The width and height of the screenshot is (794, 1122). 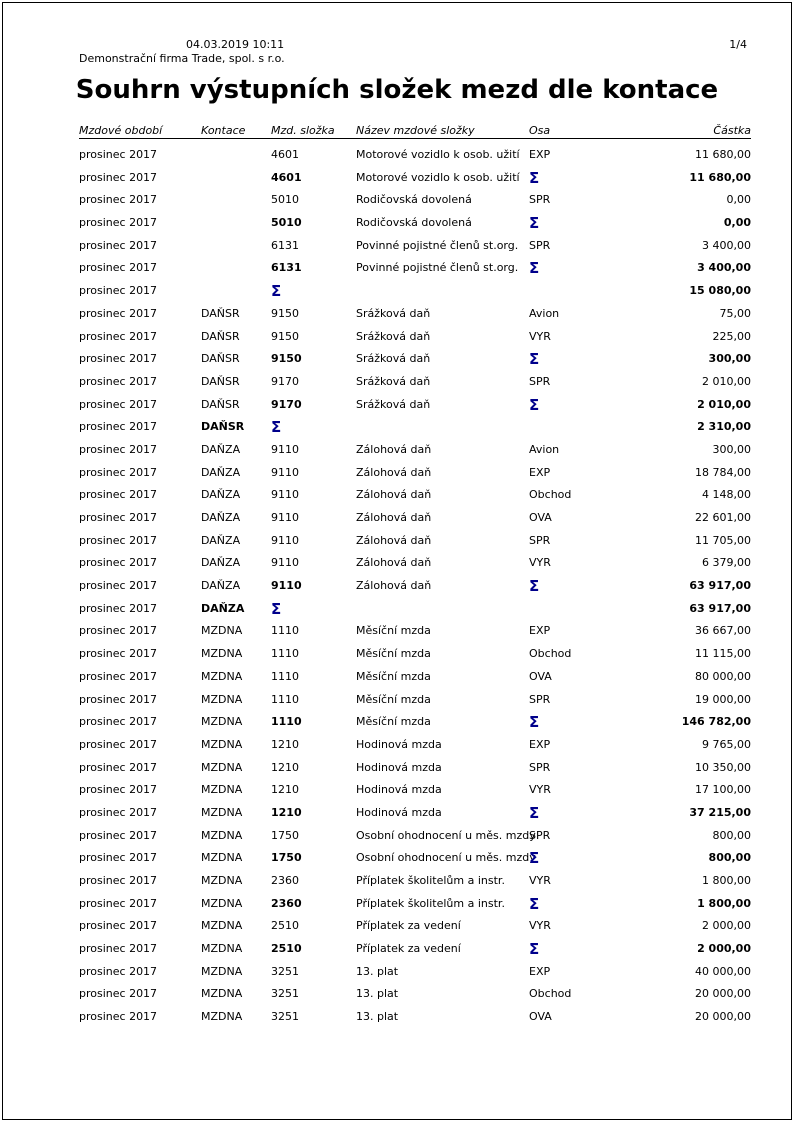 I want to click on cell-castka: 2 010,00, so click(x=724, y=404).